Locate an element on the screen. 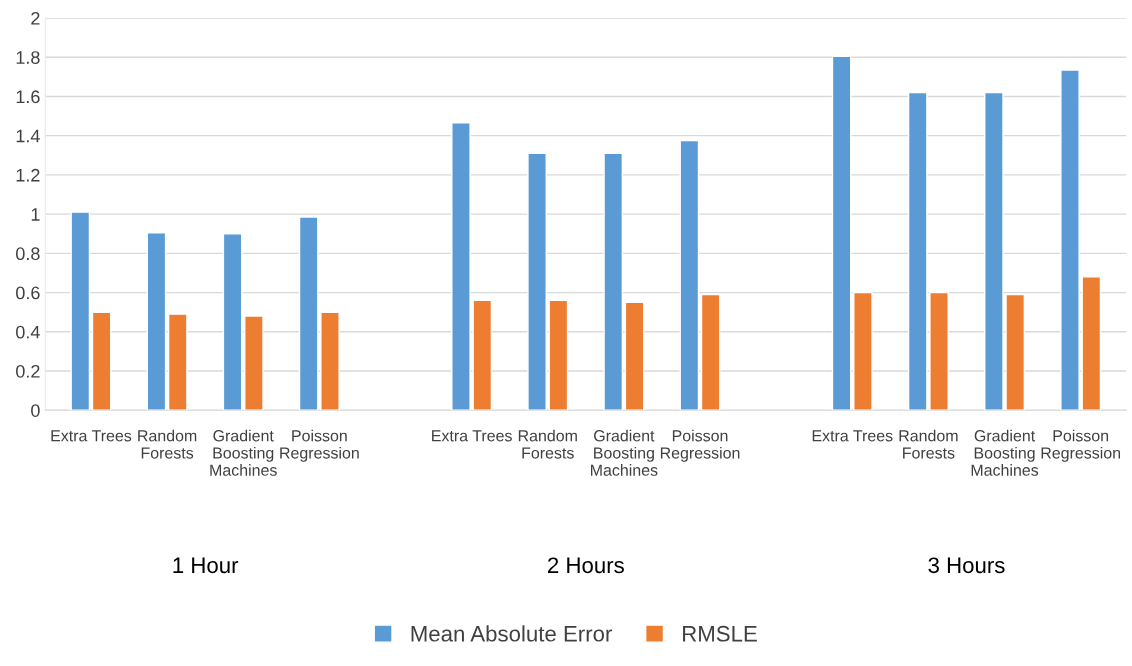  y-tick-label: 1.2 is located at coordinates (28, 175).